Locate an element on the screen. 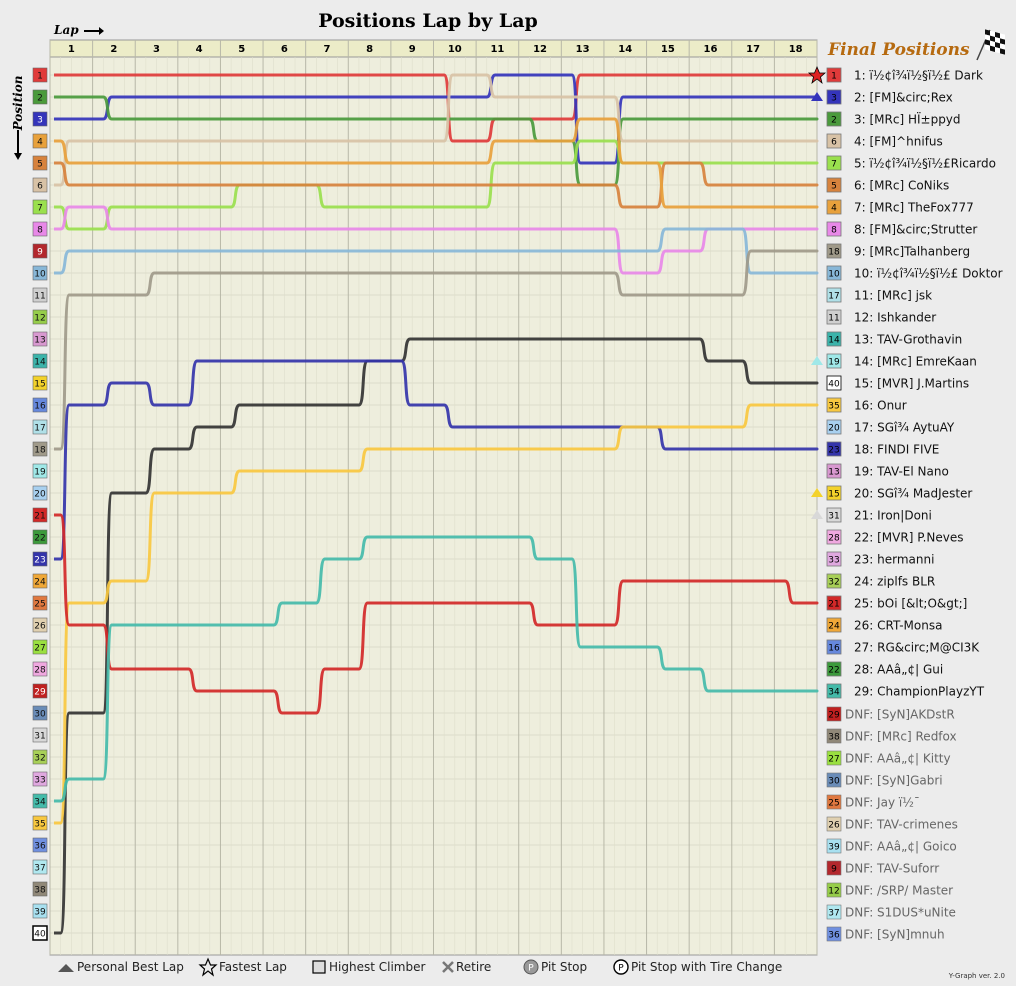 The height and width of the screenshot is (986, 1016). grid-position-number: 4 is located at coordinates (834, 209).